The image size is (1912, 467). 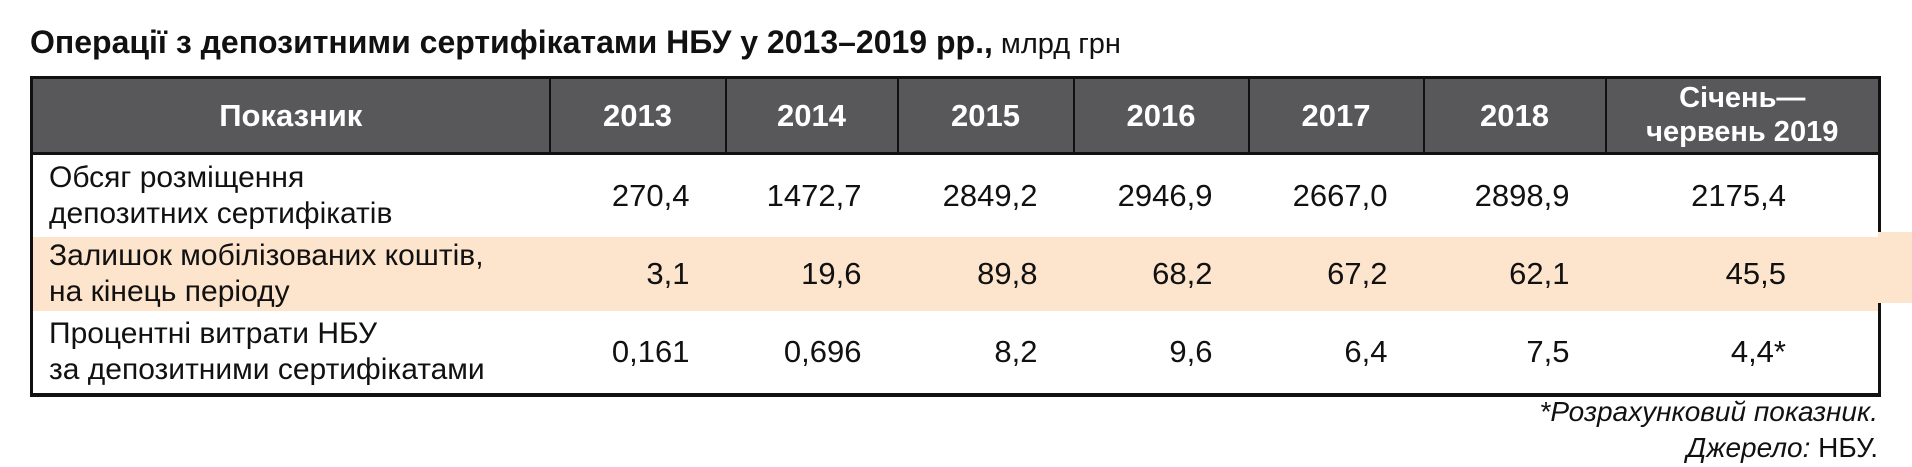 What do you see at coordinates (811, 274) in the screenshot?
I see `cell-value: 19,6` at bounding box center [811, 274].